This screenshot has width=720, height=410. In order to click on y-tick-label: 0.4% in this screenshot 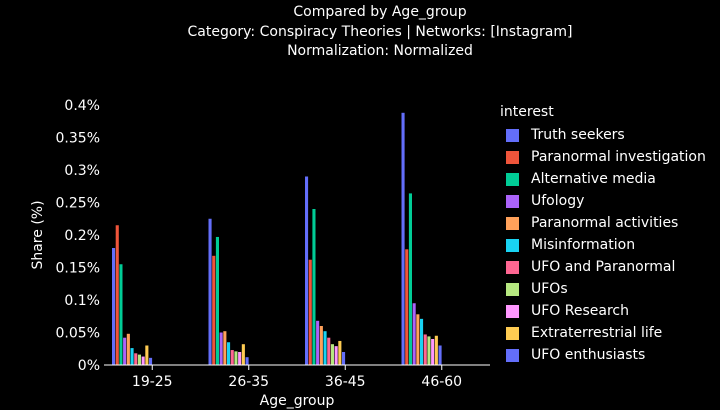, I will do `click(82, 106)`.